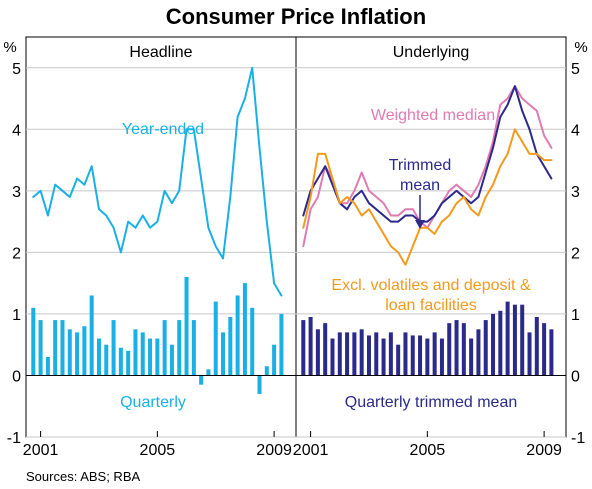 This screenshot has width=592, height=489. What do you see at coordinates (16, 376) in the screenshot?
I see `y-tick-label-left: 0` at bounding box center [16, 376].